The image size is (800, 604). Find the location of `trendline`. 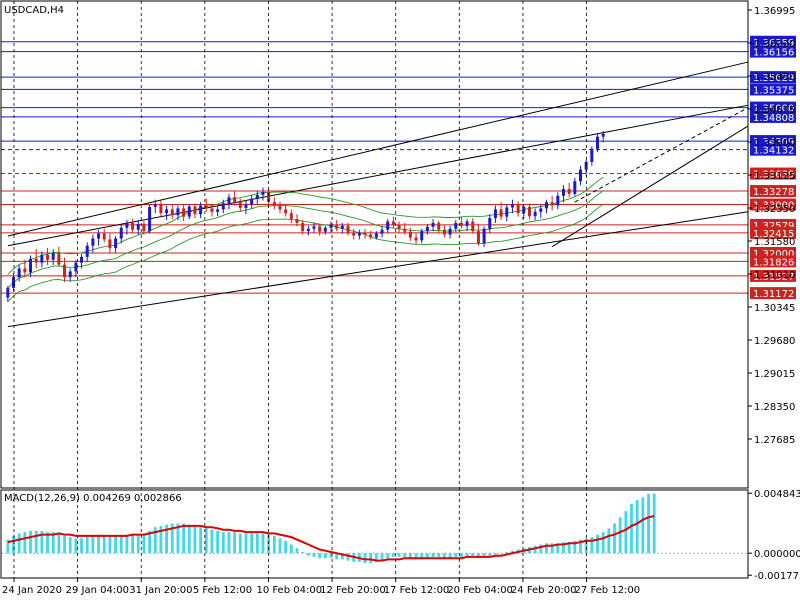

trendline is located at coordinates (661, 155).